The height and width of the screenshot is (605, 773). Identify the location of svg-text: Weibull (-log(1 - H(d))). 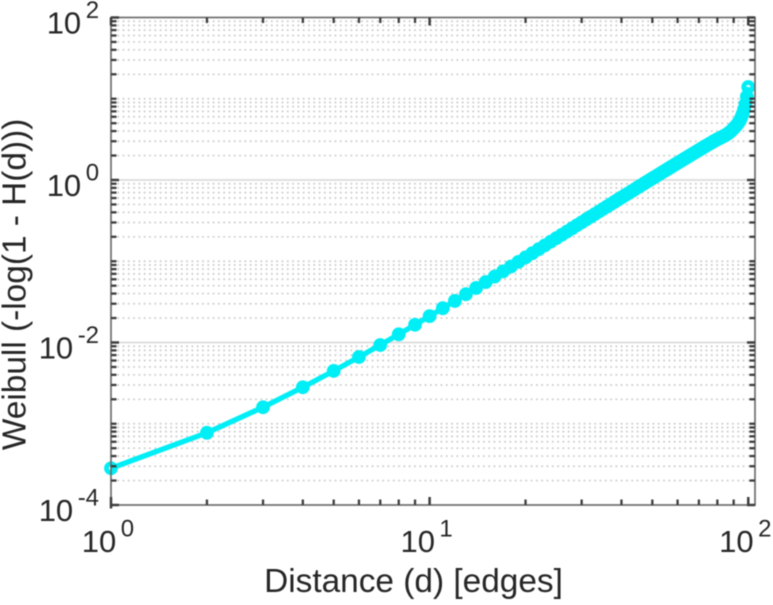
(17, 284).